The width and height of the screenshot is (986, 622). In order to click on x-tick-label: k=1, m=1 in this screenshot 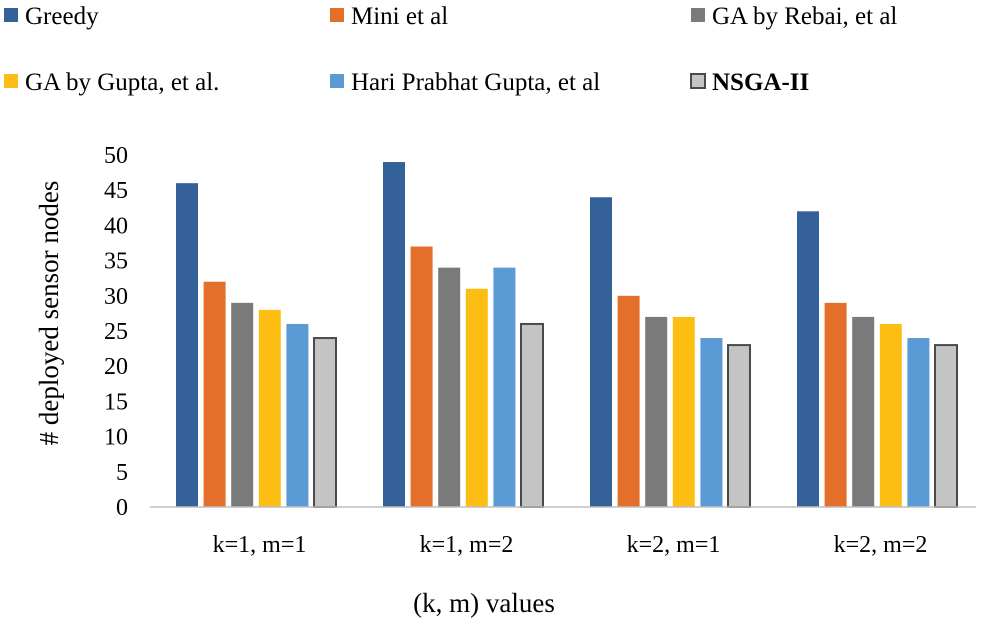, I will do `click(260, 545)`.